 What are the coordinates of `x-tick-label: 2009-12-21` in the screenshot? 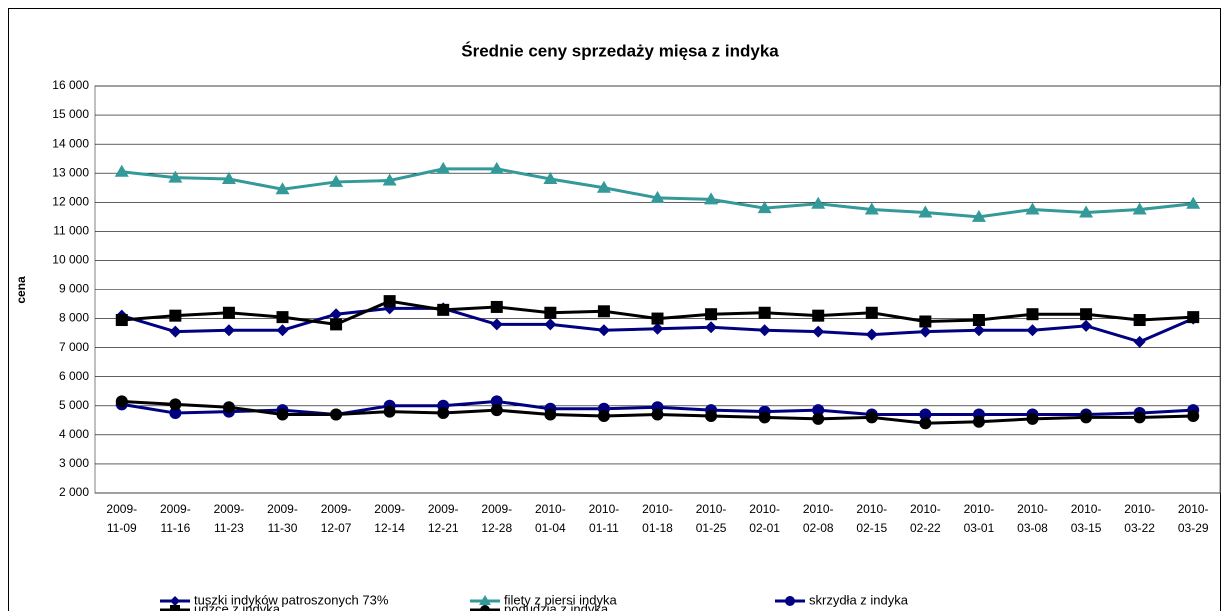 It's located at (443, 518).